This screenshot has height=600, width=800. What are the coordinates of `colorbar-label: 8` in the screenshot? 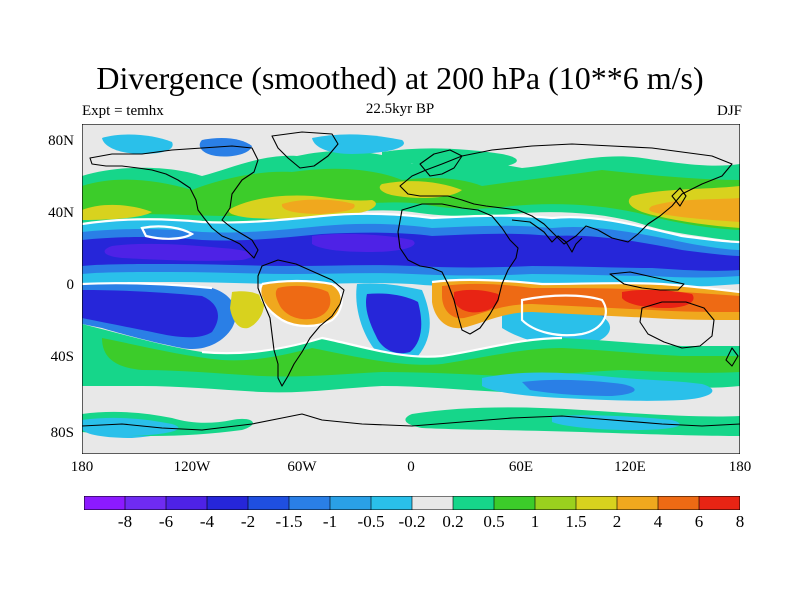 It's located at (740, 521).